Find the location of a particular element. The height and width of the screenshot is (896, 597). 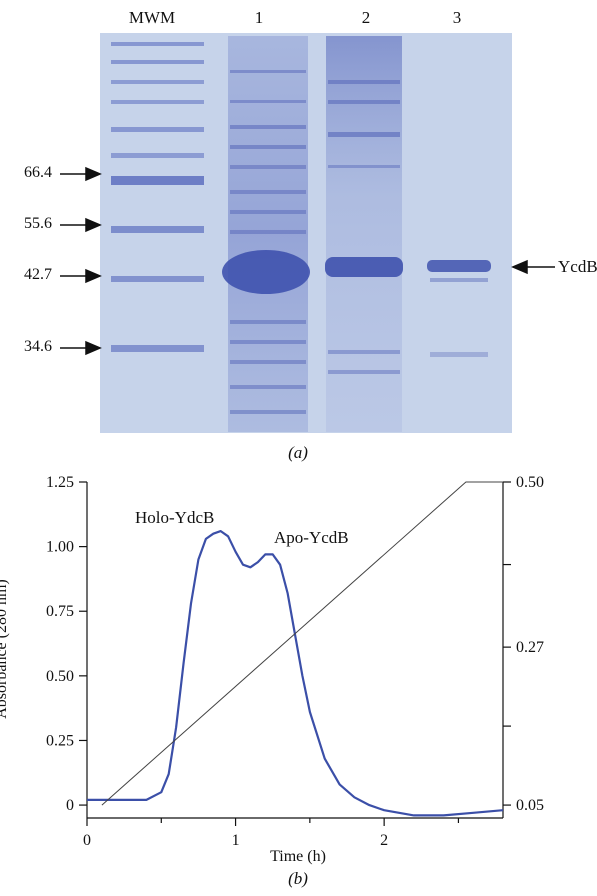

lane-3-main-band is located at coordinates (459, 266).